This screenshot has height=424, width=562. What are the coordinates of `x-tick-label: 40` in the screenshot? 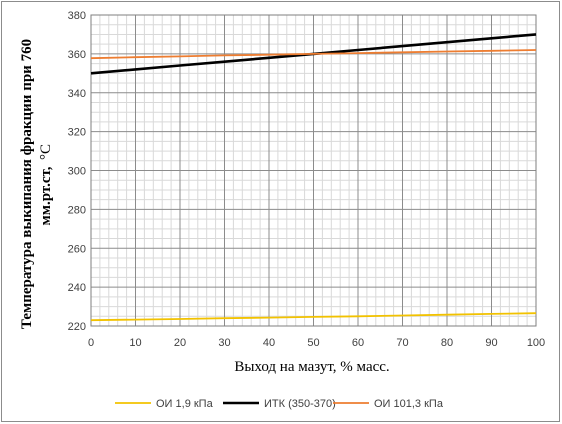 It's located at (269, 343).